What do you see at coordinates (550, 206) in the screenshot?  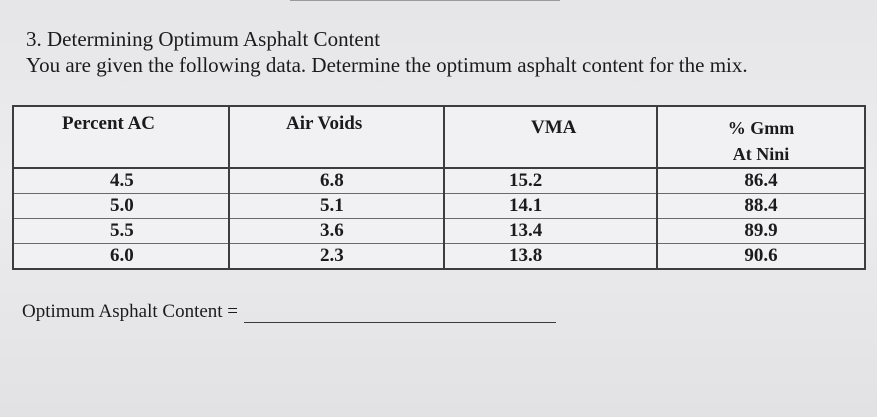 I see `cell-vma: 14.1` at bounding box center [550, 206].